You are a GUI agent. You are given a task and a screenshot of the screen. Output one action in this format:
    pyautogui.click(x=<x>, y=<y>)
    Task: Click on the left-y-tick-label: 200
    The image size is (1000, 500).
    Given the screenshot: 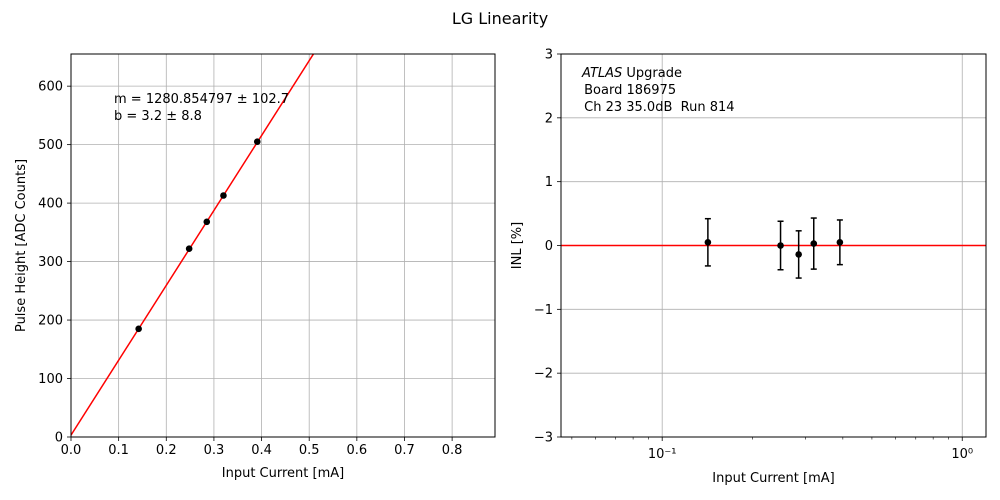 What is the action you would take?
    pyautogui.click(x=50, y=321)
    